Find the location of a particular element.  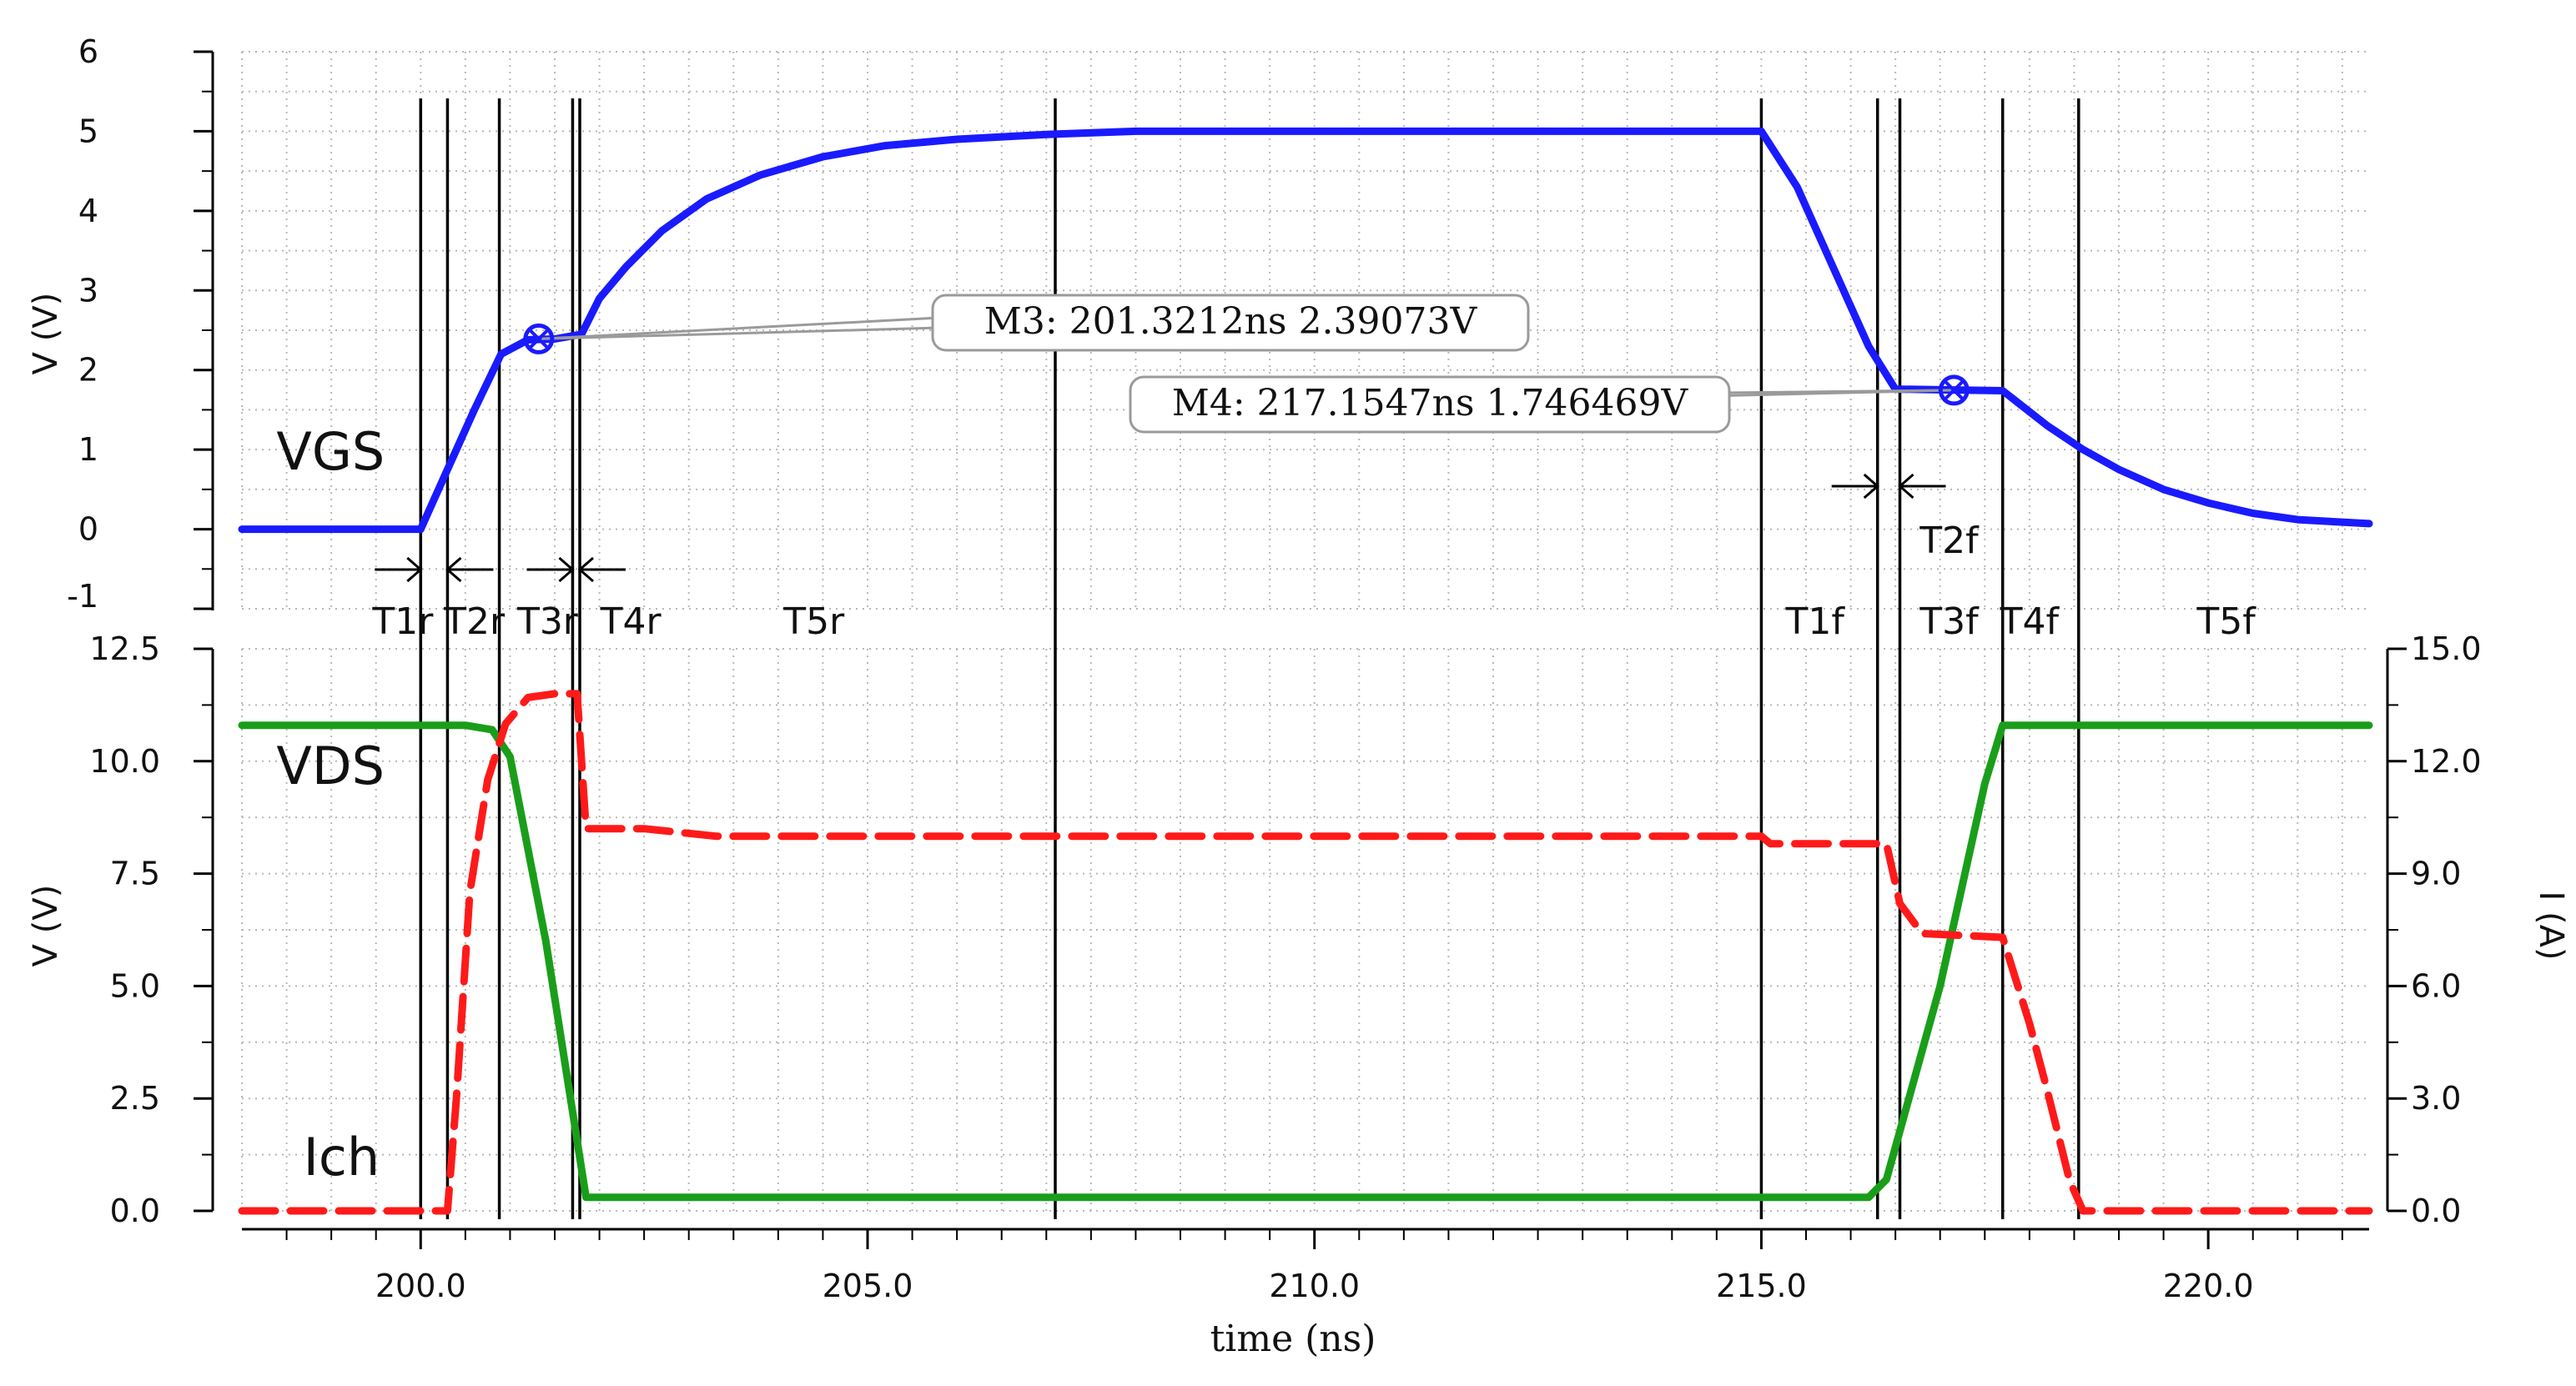

trace-label-vds: VDS is located at coordinates (330, 766).